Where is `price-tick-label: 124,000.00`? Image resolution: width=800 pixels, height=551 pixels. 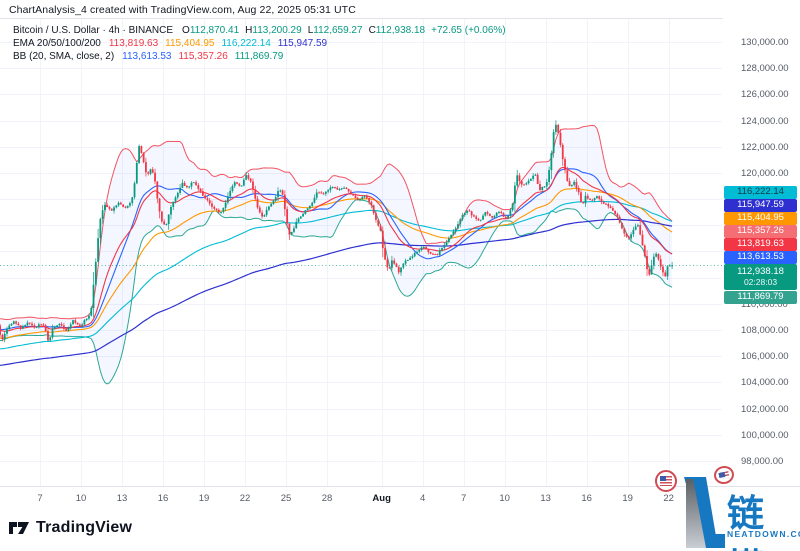 price-tick-label: 124,000.00 is located at coordinates (765, 121).